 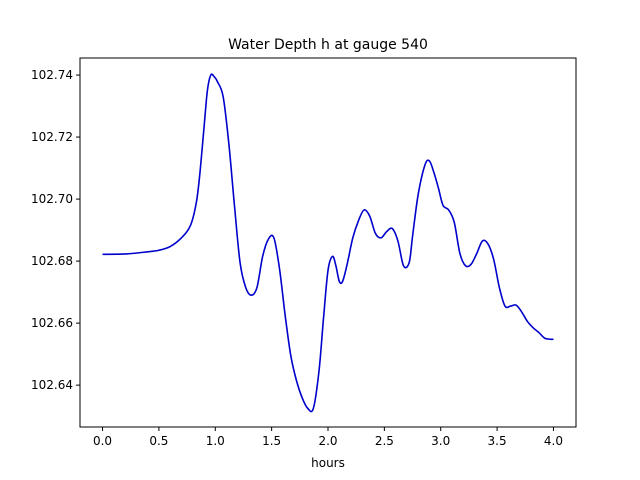 I want to click on x-tick-label: 0.5, so click(x=158, y=441).